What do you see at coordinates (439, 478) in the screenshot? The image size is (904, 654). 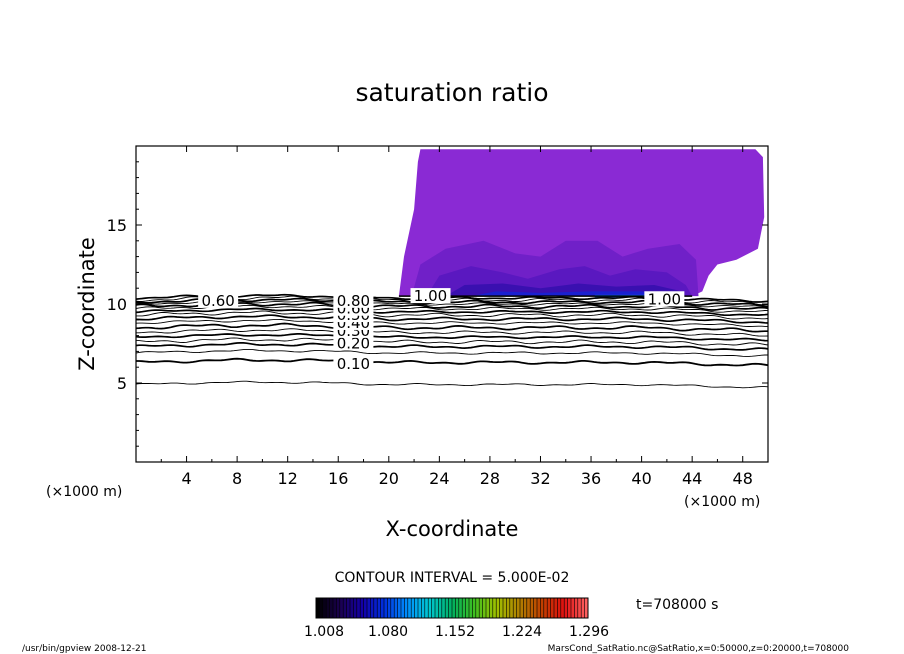 I see `x-tick-label: 24` at bounding box center [439, 478].